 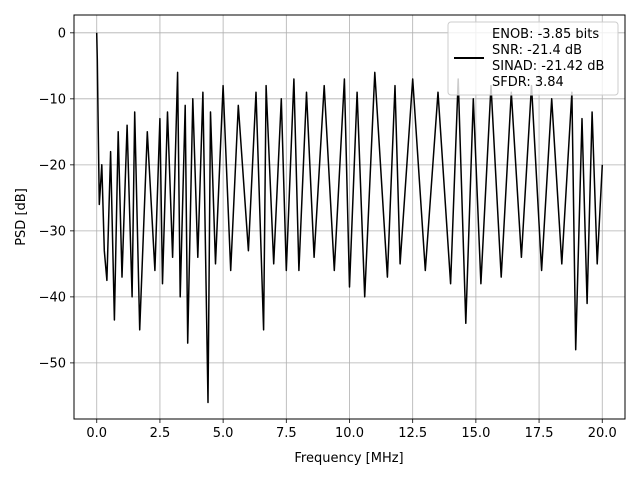 What do you see at coordinates (52, 165) in the screenshot?
I see `y-tick-label: −20` at bounding box center [52, 165].